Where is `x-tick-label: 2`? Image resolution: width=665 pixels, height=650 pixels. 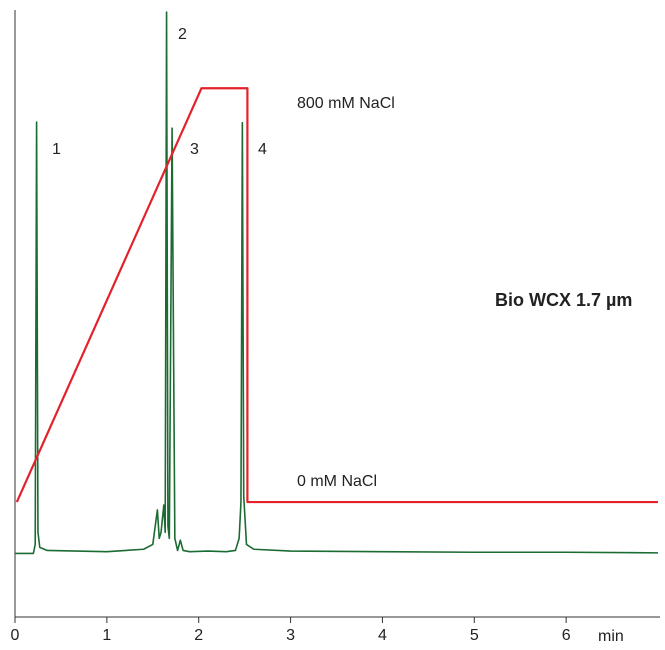
x-tick-label: 2 is located at coordinates (198, 635).